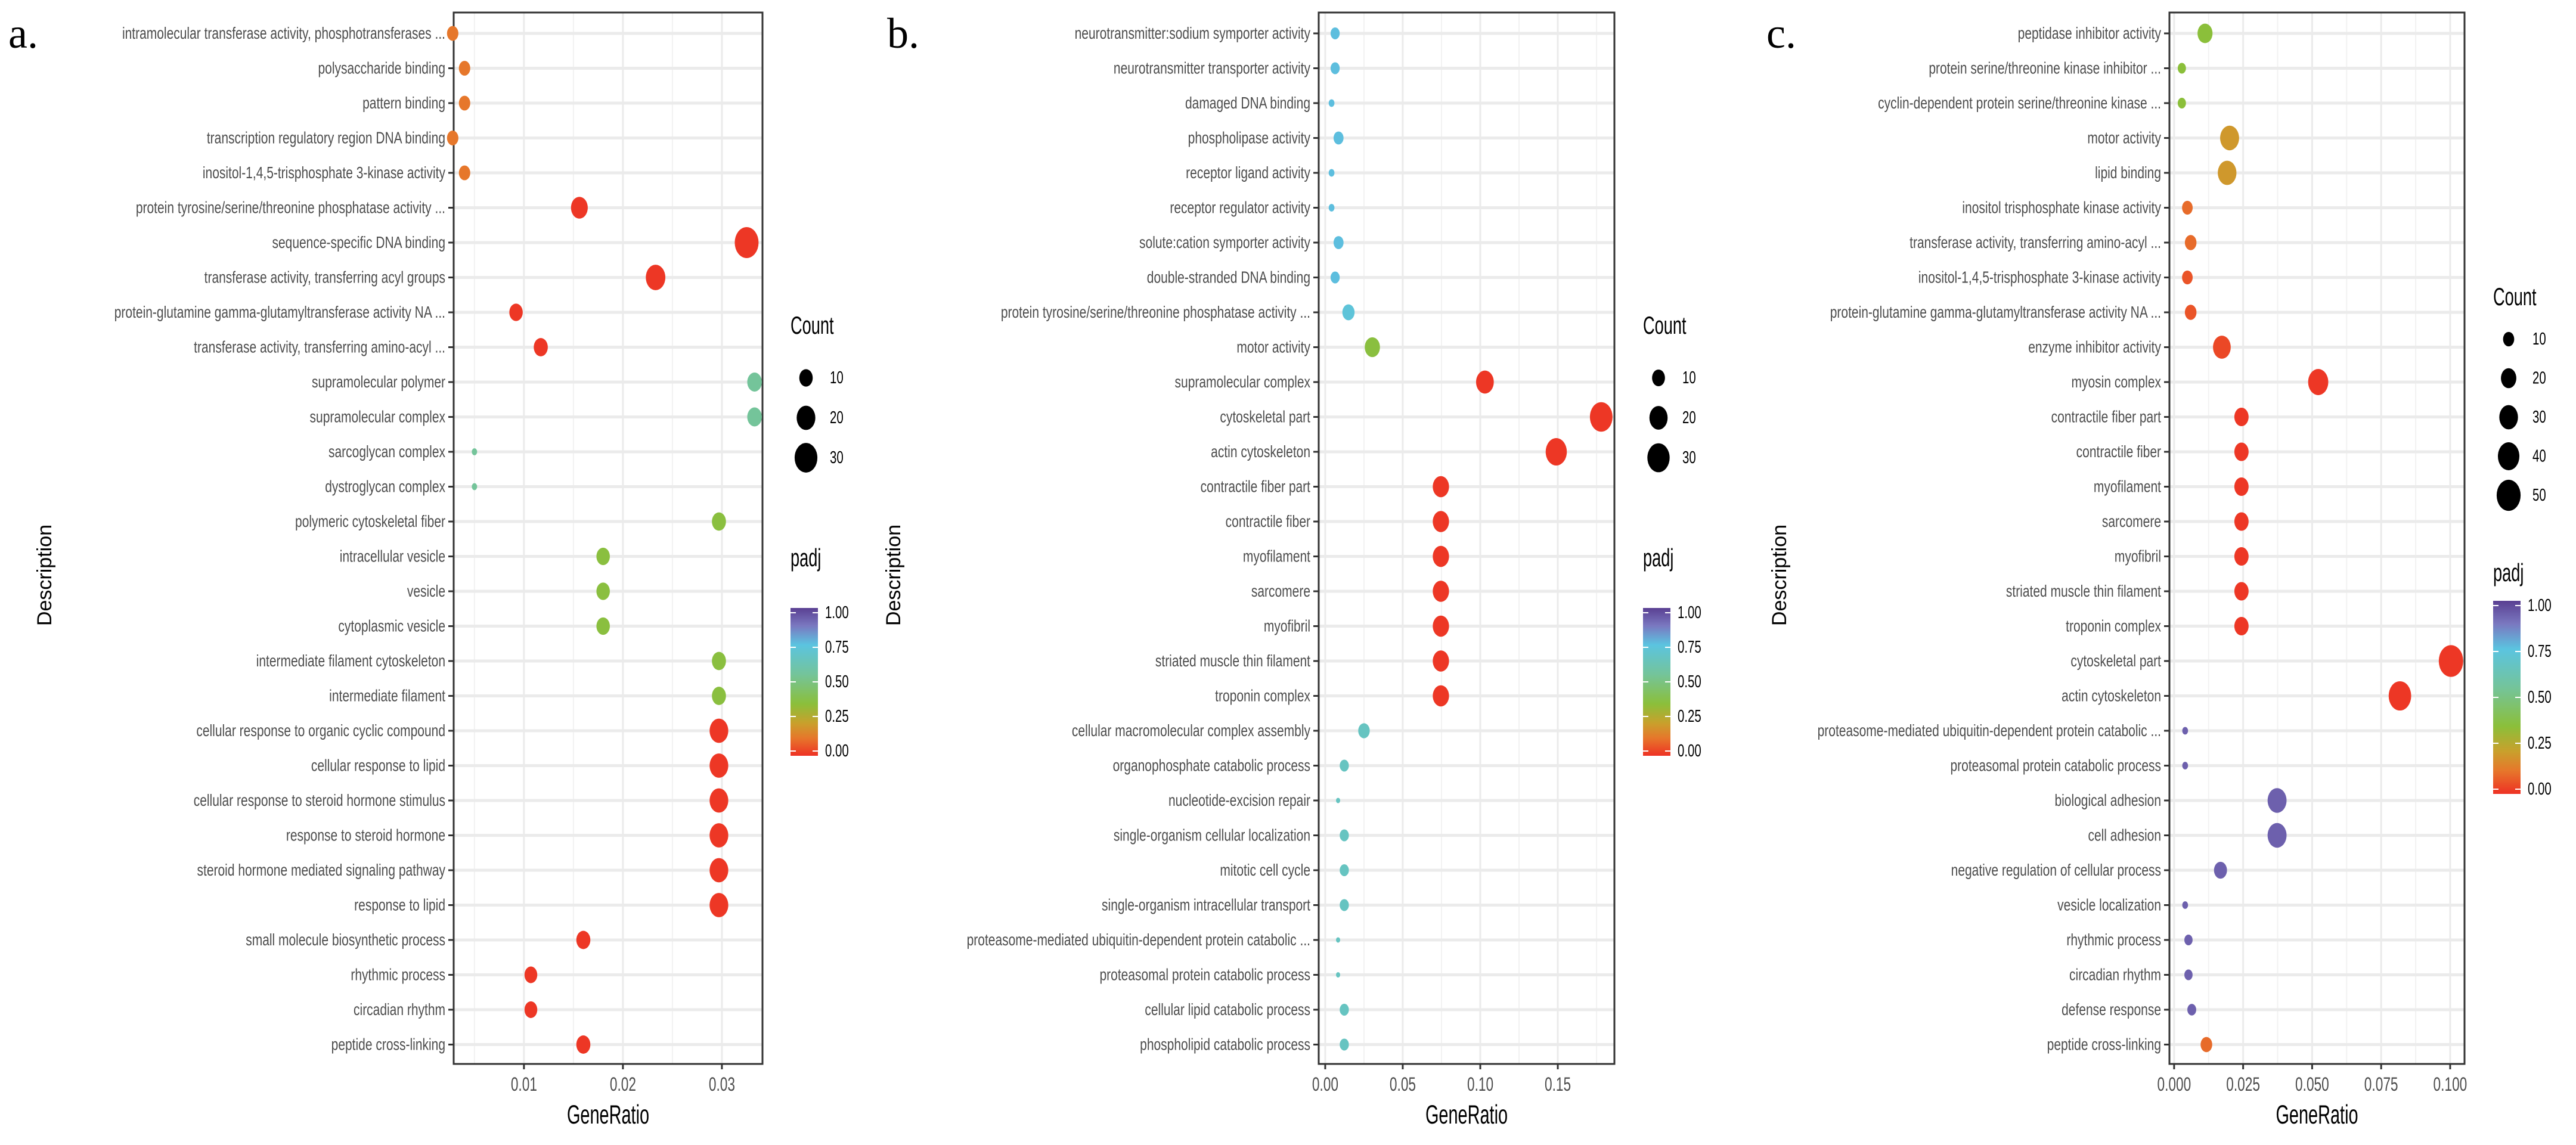 The image size is (2576, 1145). What do you see at coordinates (385, 487) in the screenshot?
I see `term-label-group: dystroglycan complex` at bounding box center [385, 487].